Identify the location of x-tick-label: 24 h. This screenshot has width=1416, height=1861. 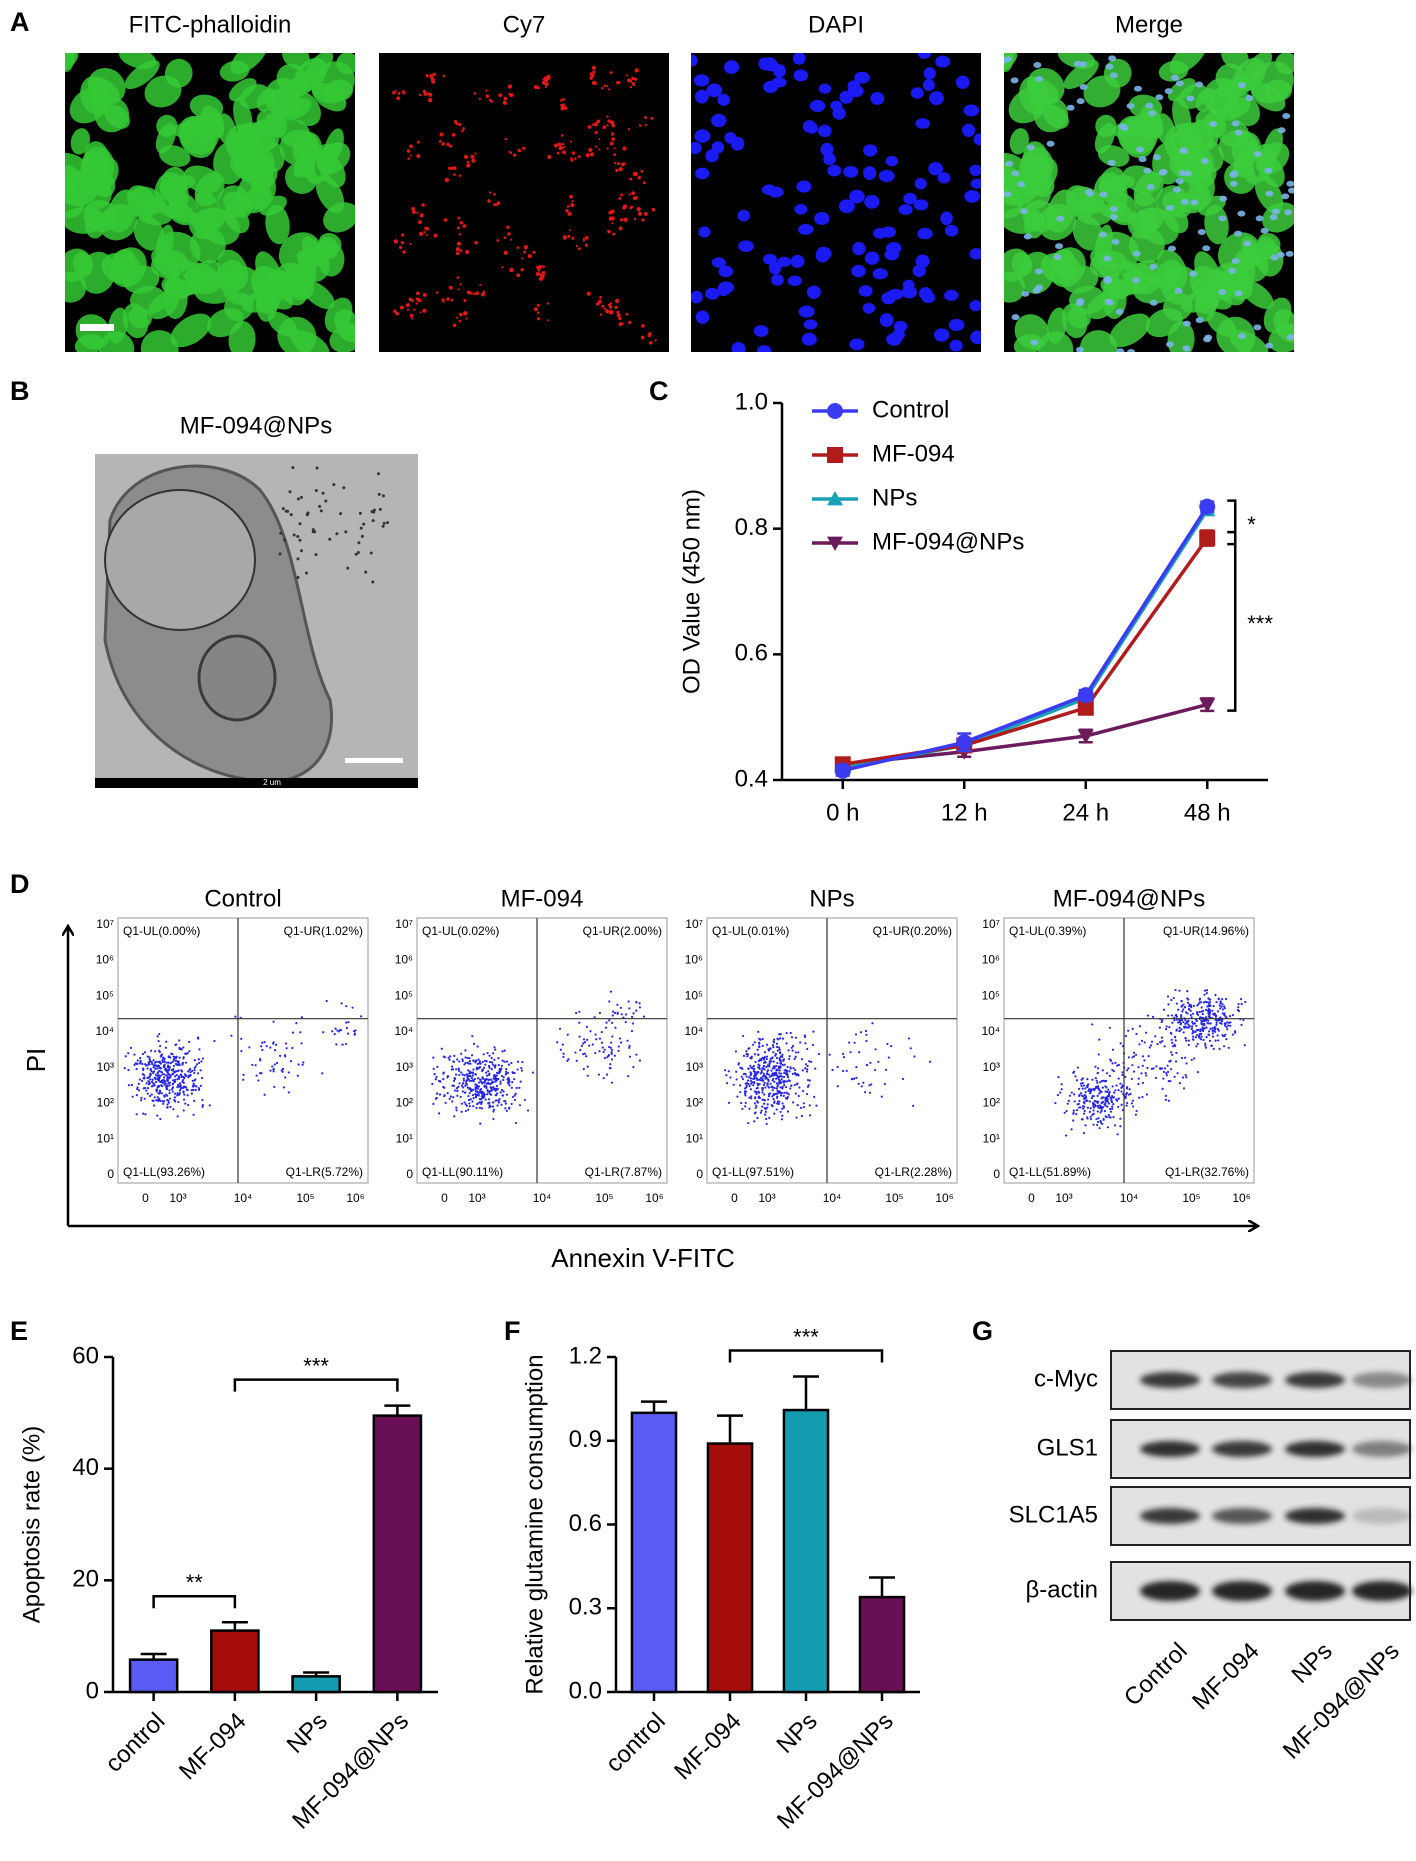
(1085, 812).